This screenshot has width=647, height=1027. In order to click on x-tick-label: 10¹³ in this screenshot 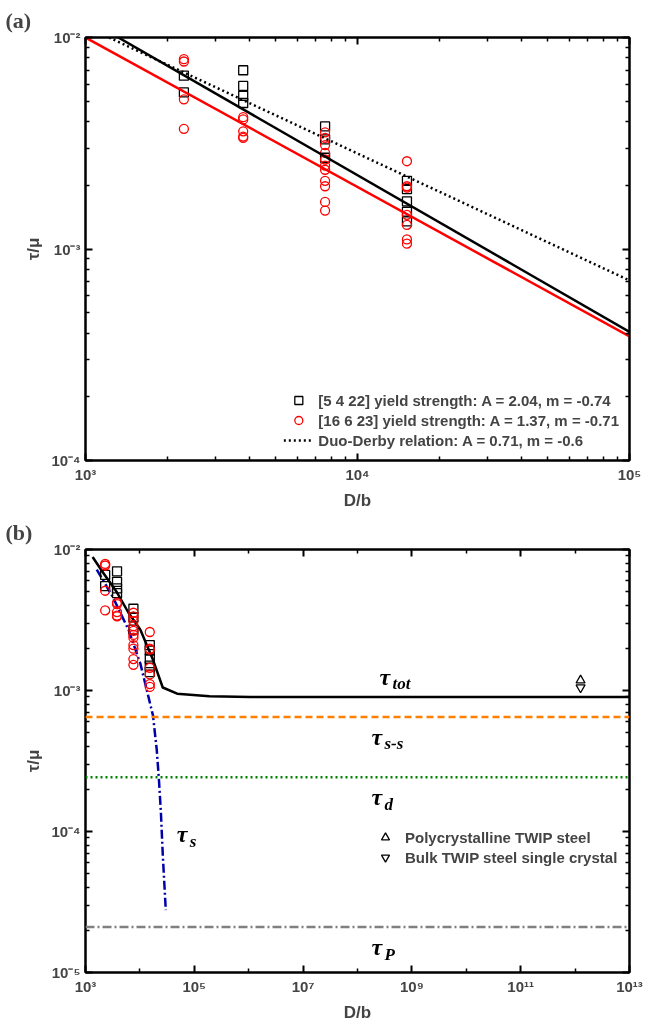, I will do `click(629, 986)`.